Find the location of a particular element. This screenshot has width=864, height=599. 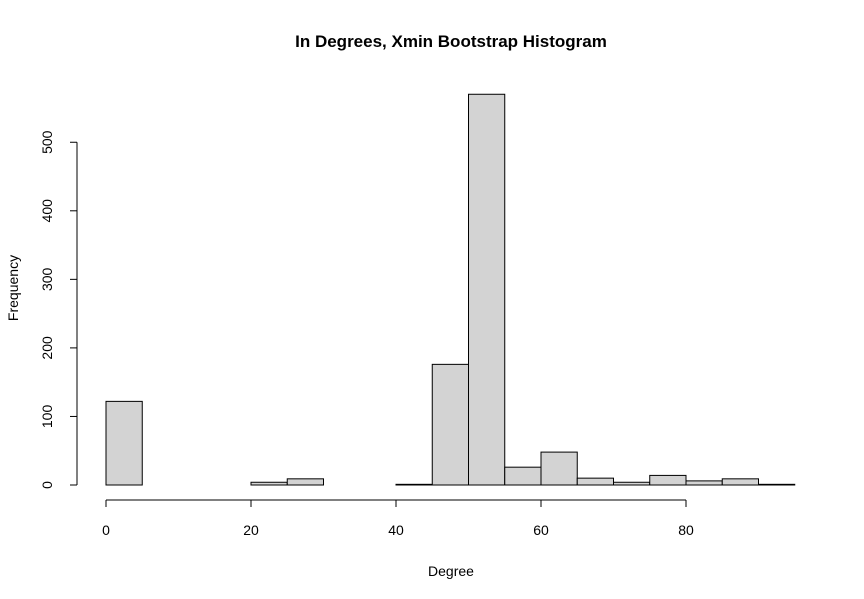

y-tick-label-100: 100 is located at coordinates (47, 417).